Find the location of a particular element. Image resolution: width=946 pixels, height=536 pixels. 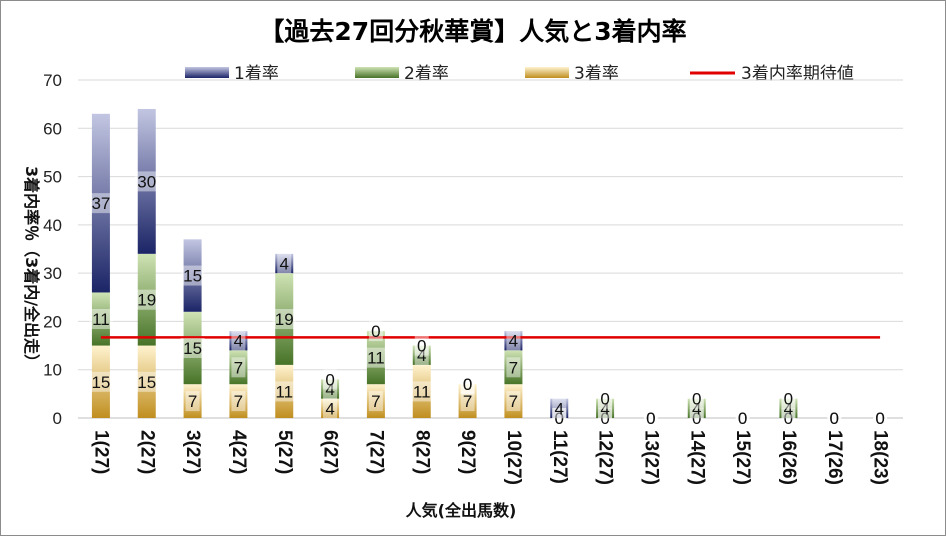

x-tick-label: 11(27) is located at coordinates (559, 457).